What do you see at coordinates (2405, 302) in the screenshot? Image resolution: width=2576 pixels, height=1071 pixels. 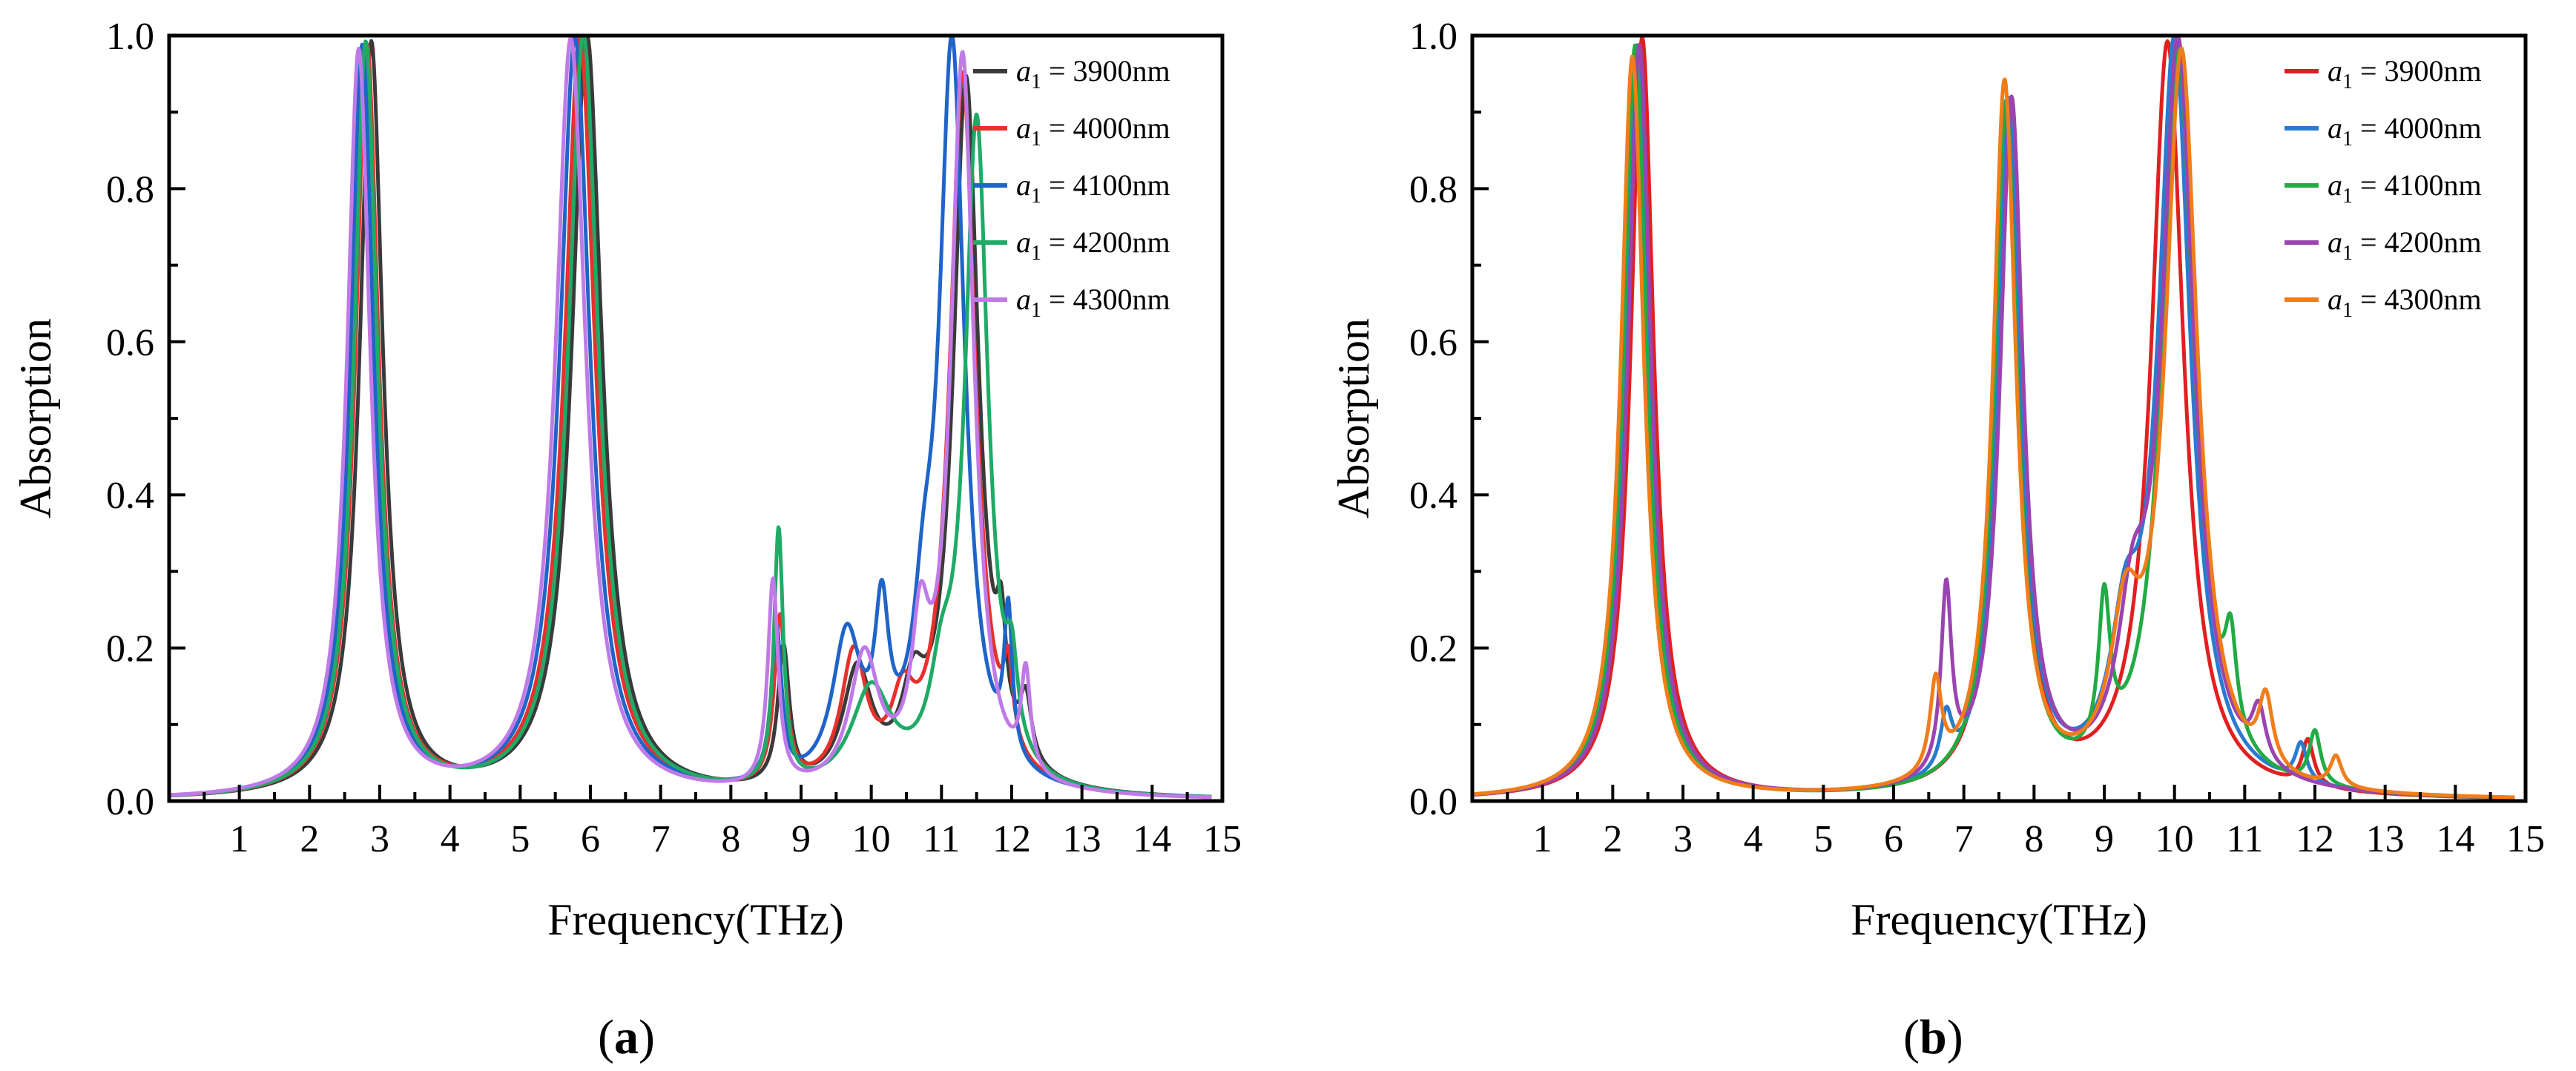 I see `legend-label-b-4: a1 = 4300nm` at bounding box center [2405, 302].